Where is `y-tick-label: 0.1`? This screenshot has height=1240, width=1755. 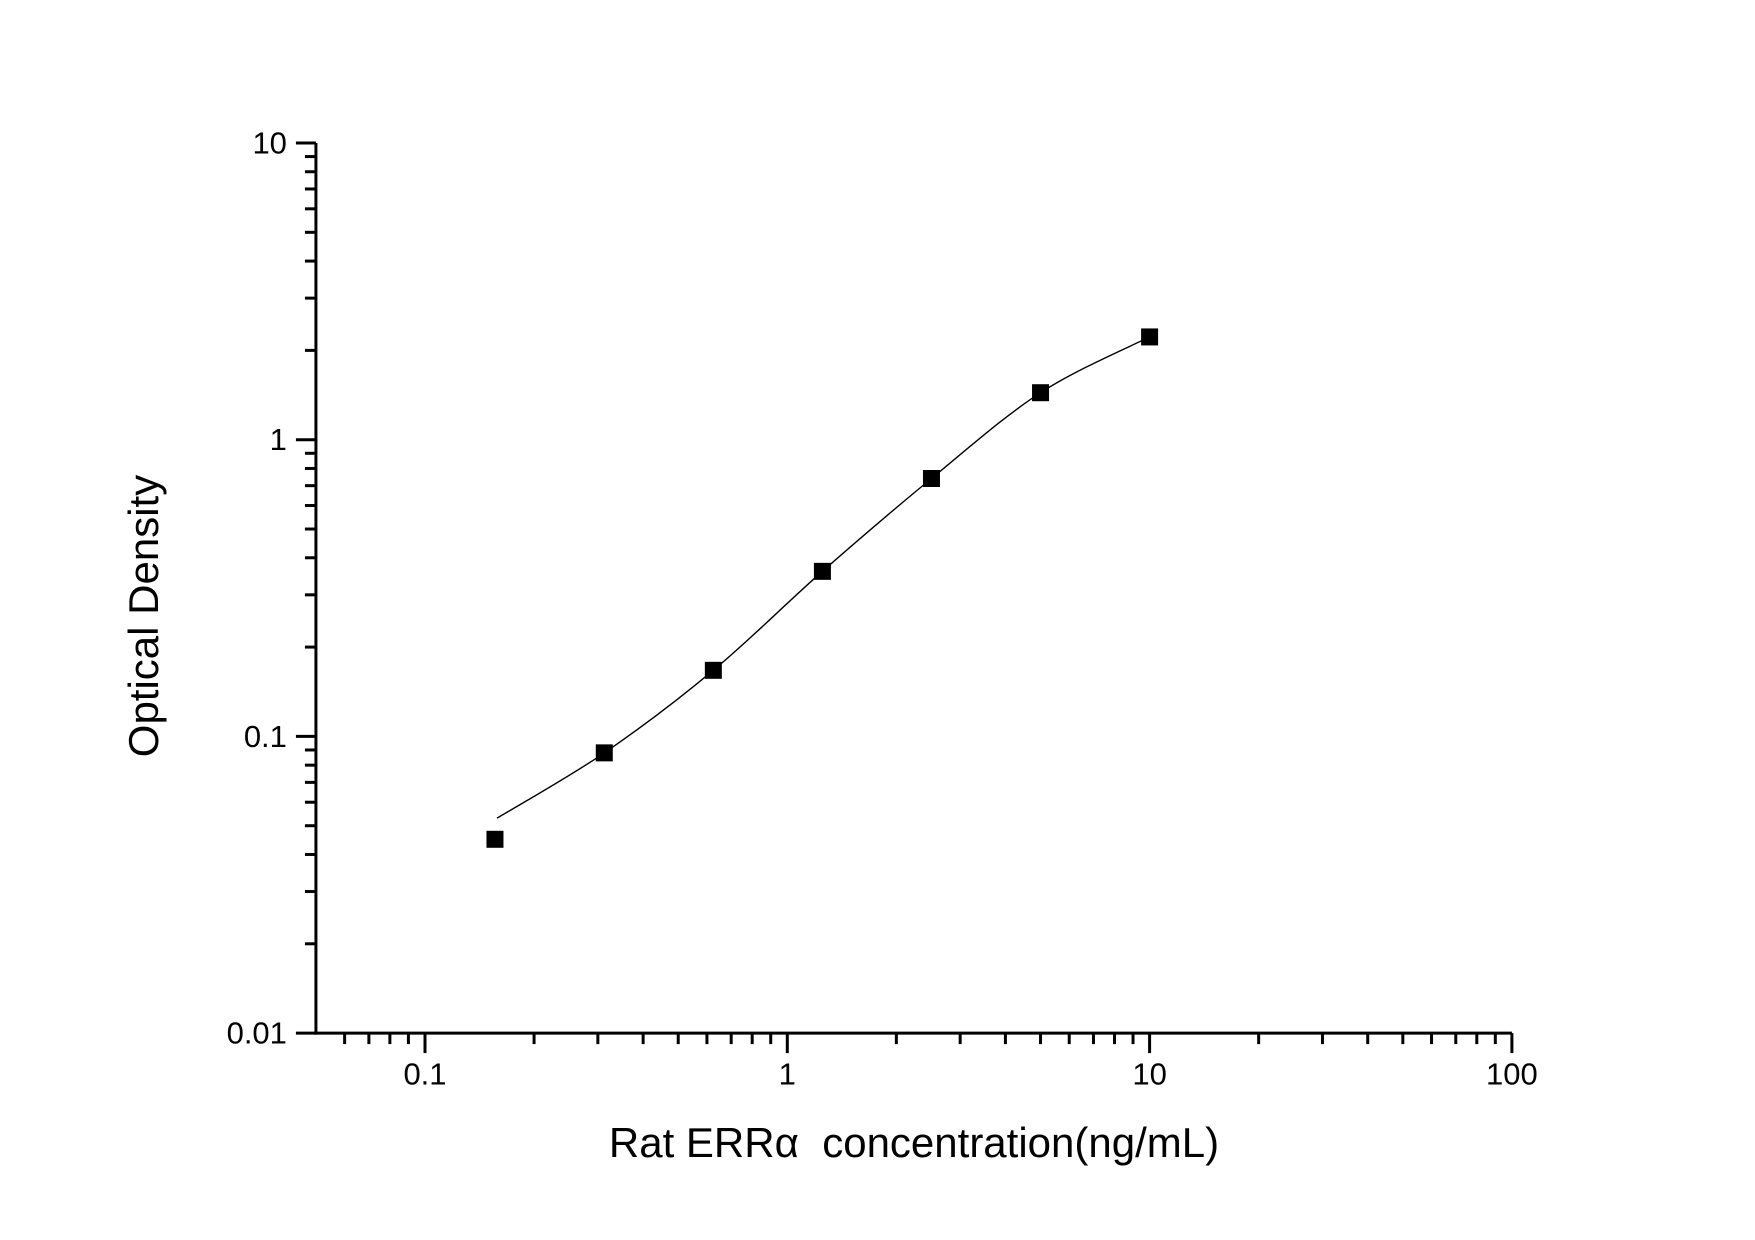 y-tick-label: 0.1 is located at coordinates (265, 736).